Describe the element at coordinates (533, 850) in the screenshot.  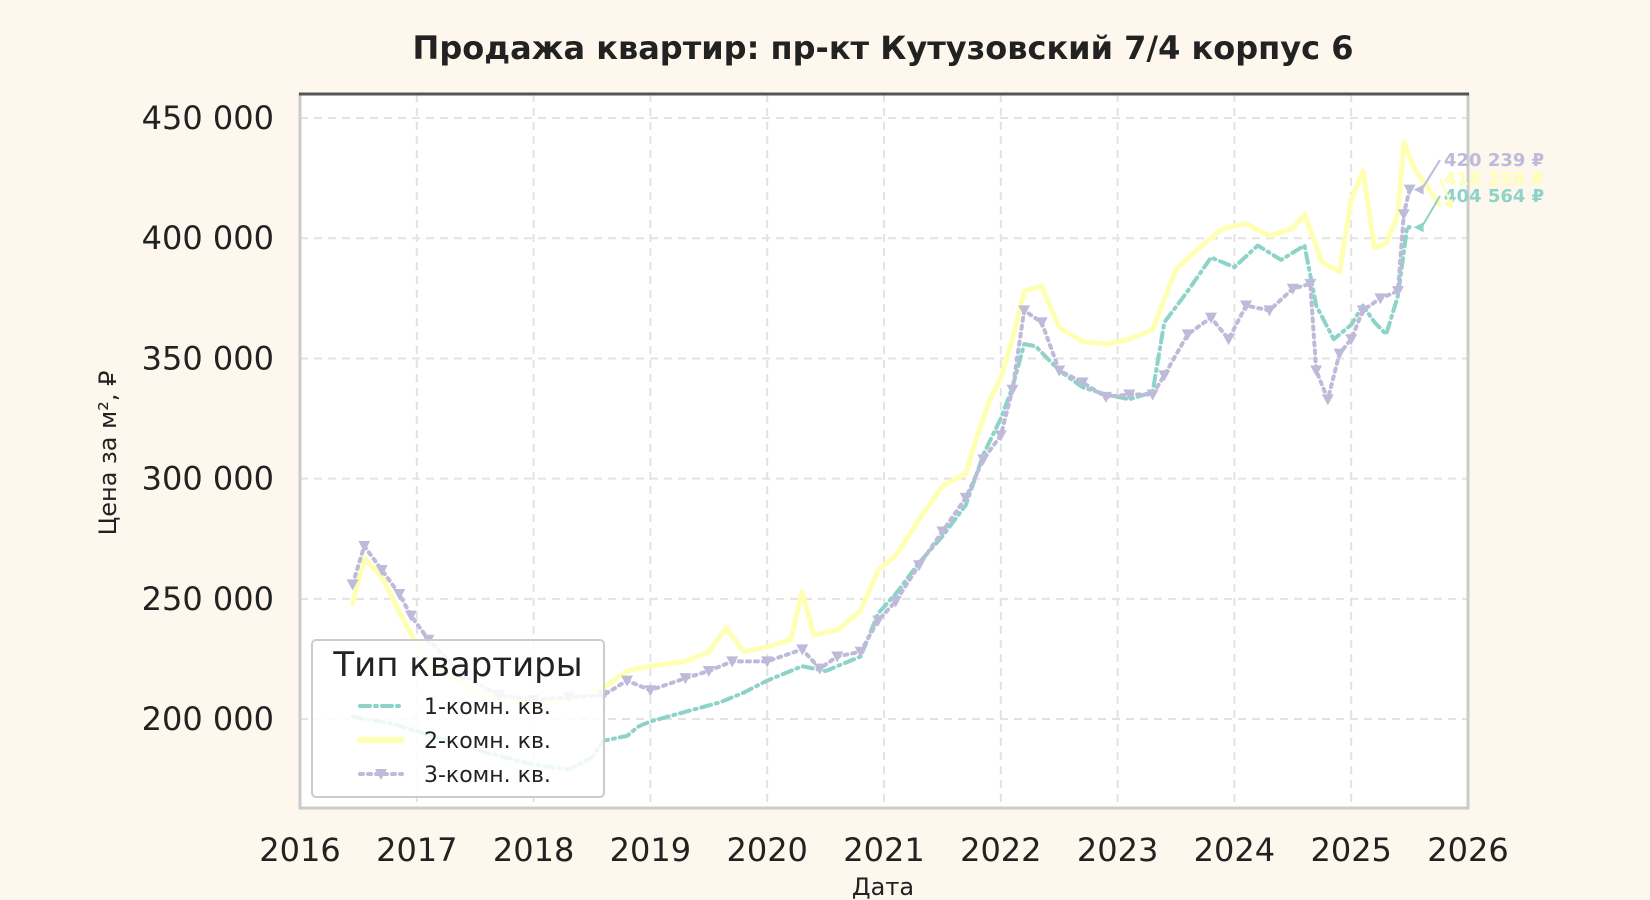
I see `x-tick-label: 2018` at that location.